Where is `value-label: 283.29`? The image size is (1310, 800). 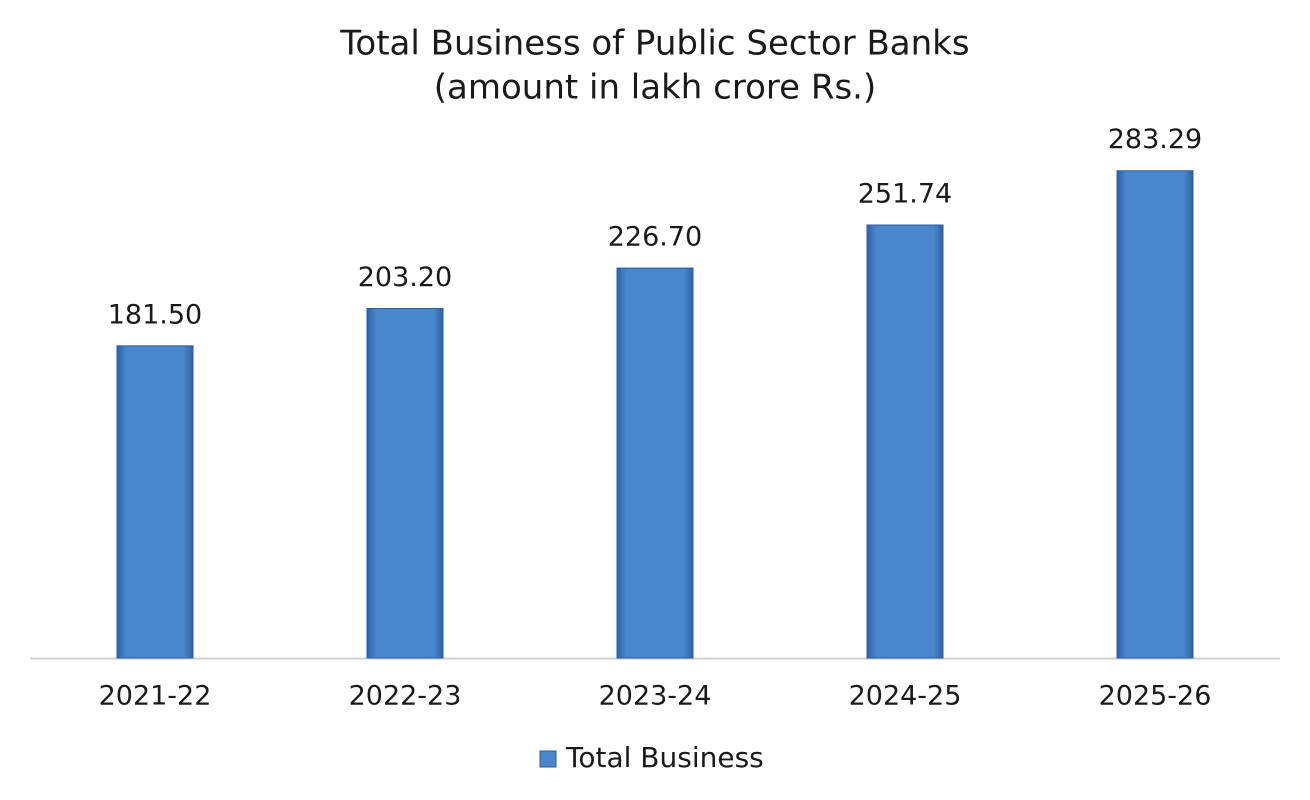
value-label: 283.29 is located at coordinates (1155, 139).